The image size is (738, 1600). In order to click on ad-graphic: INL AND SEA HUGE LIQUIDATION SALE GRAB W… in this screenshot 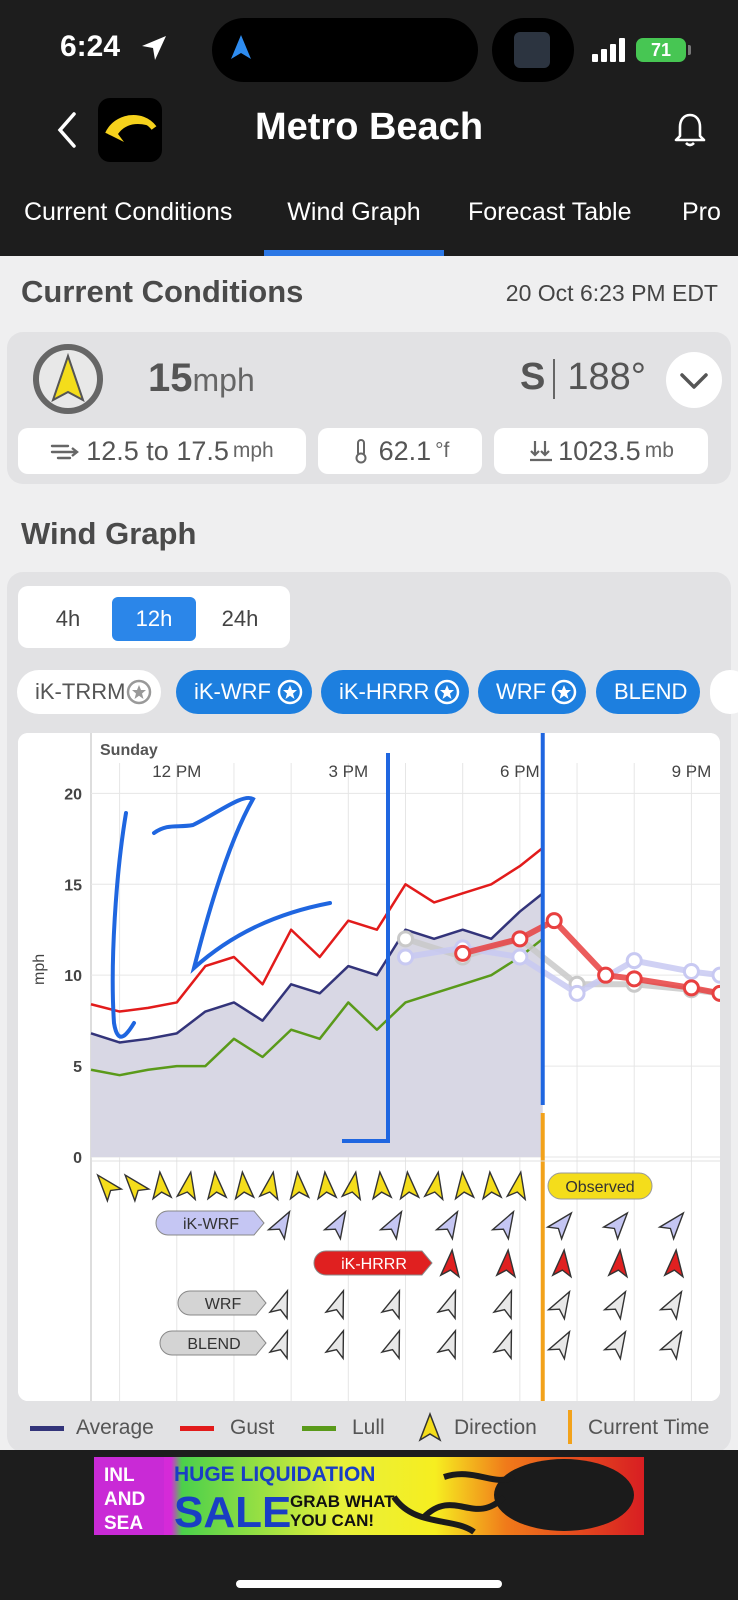, I will do `click(369, 1496)`.